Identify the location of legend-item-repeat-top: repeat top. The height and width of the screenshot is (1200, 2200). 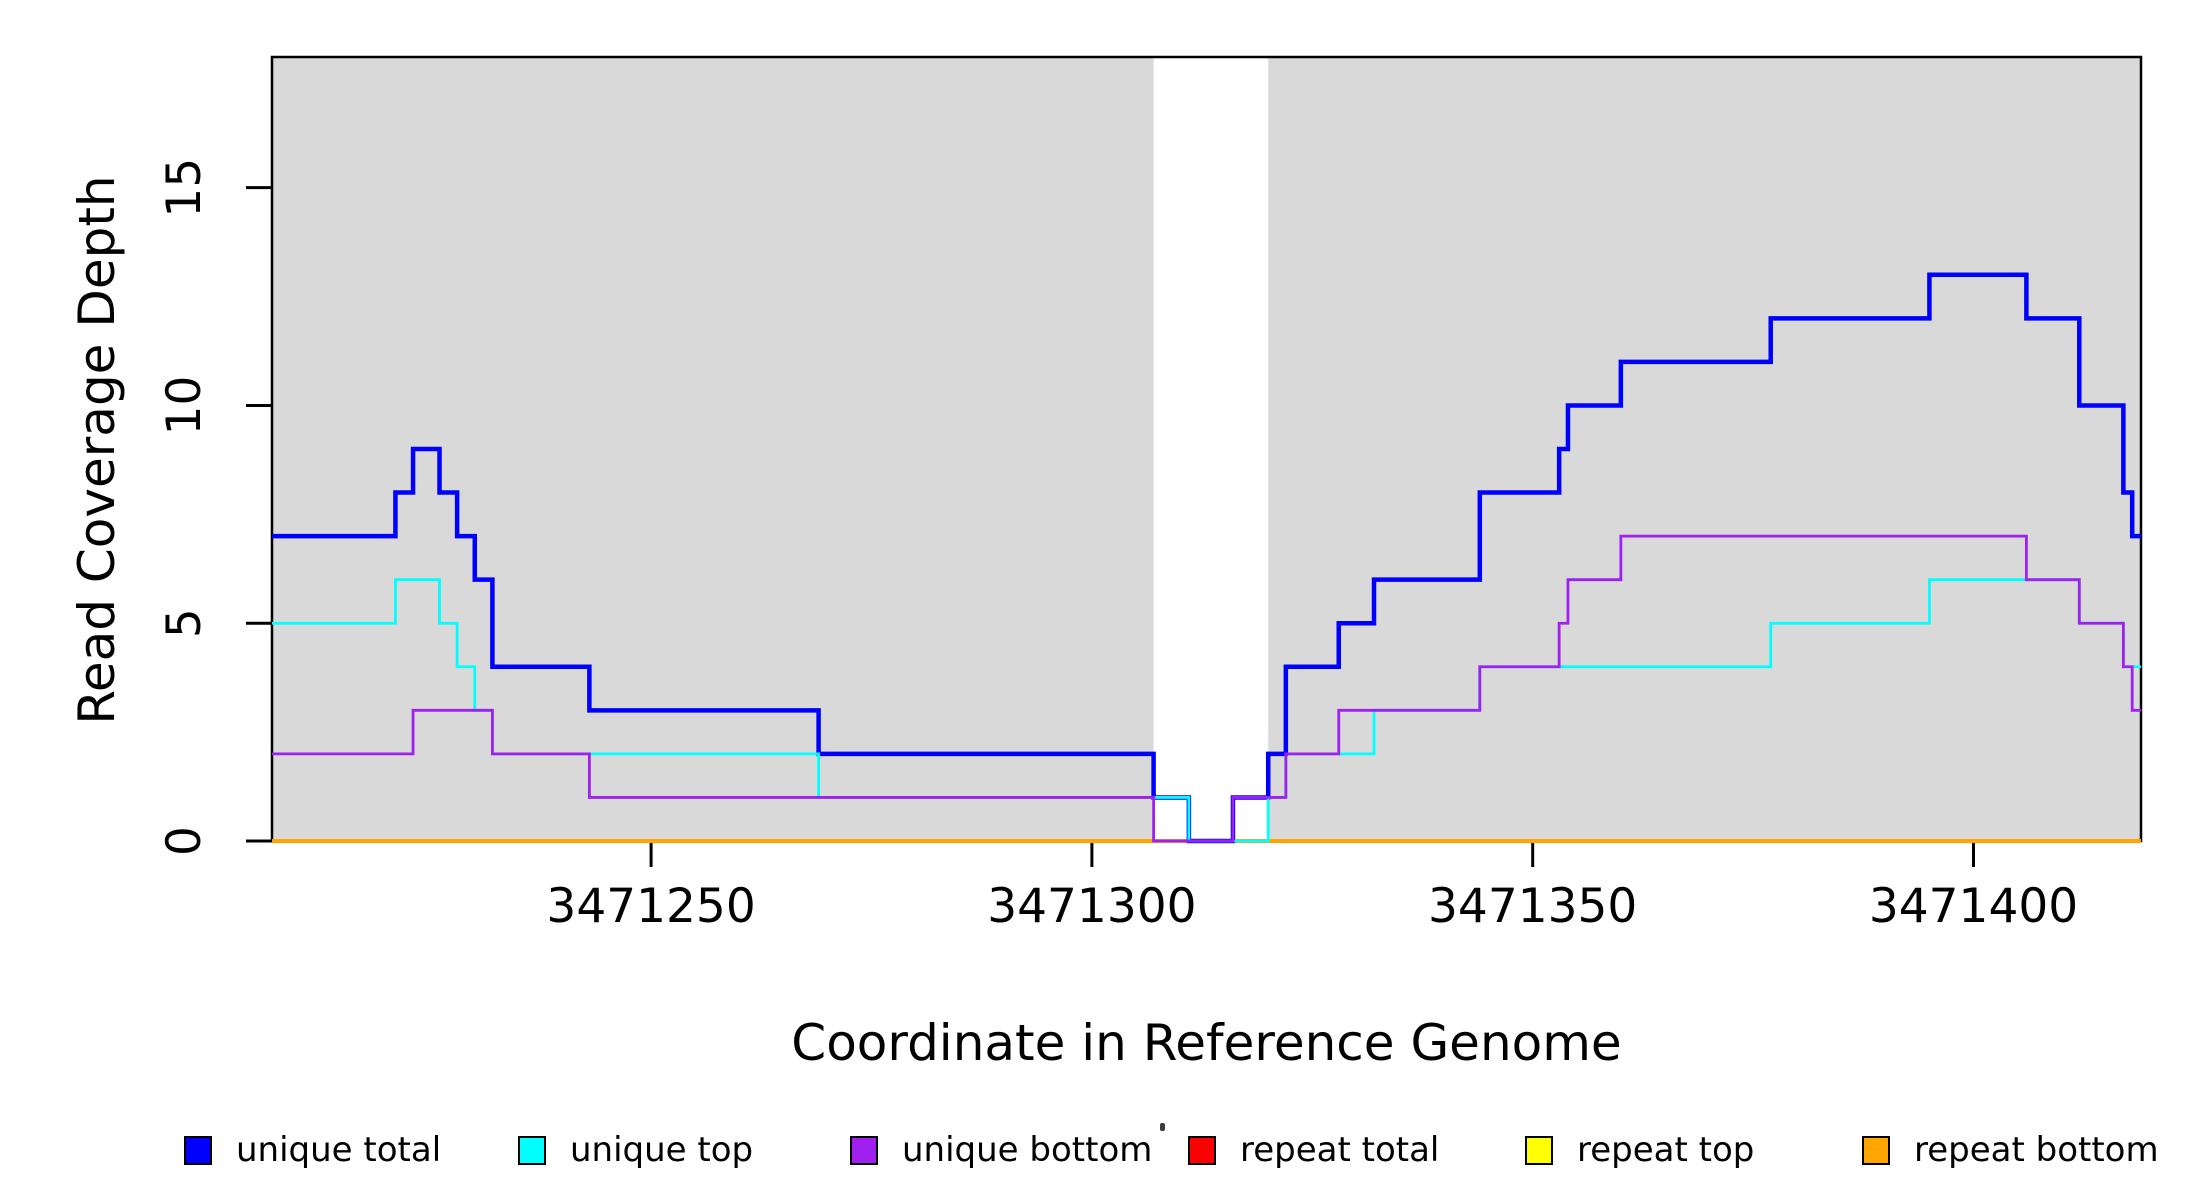
(1639, 1150).